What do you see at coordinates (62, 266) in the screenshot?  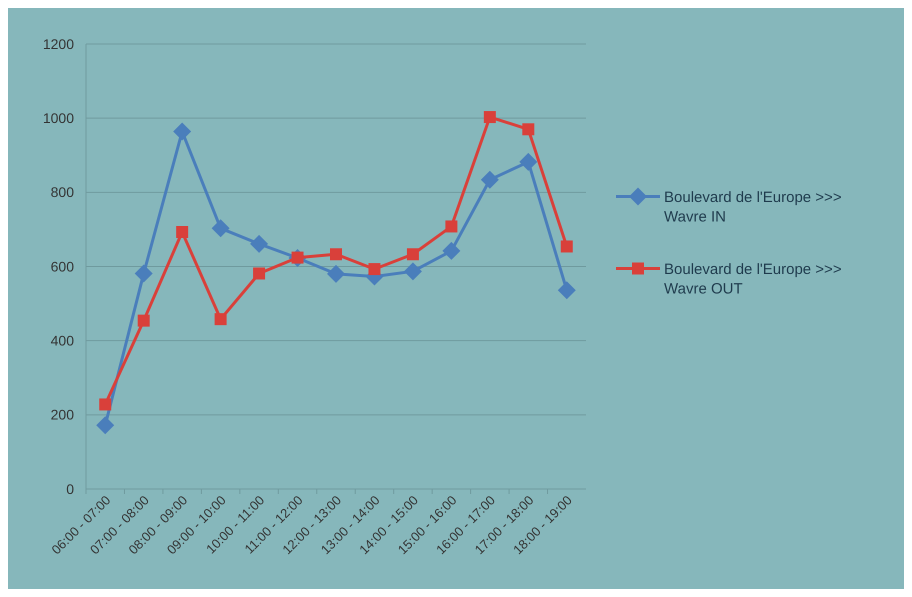 I see `y-tick-label: 600` at bounding box center [62, 266].